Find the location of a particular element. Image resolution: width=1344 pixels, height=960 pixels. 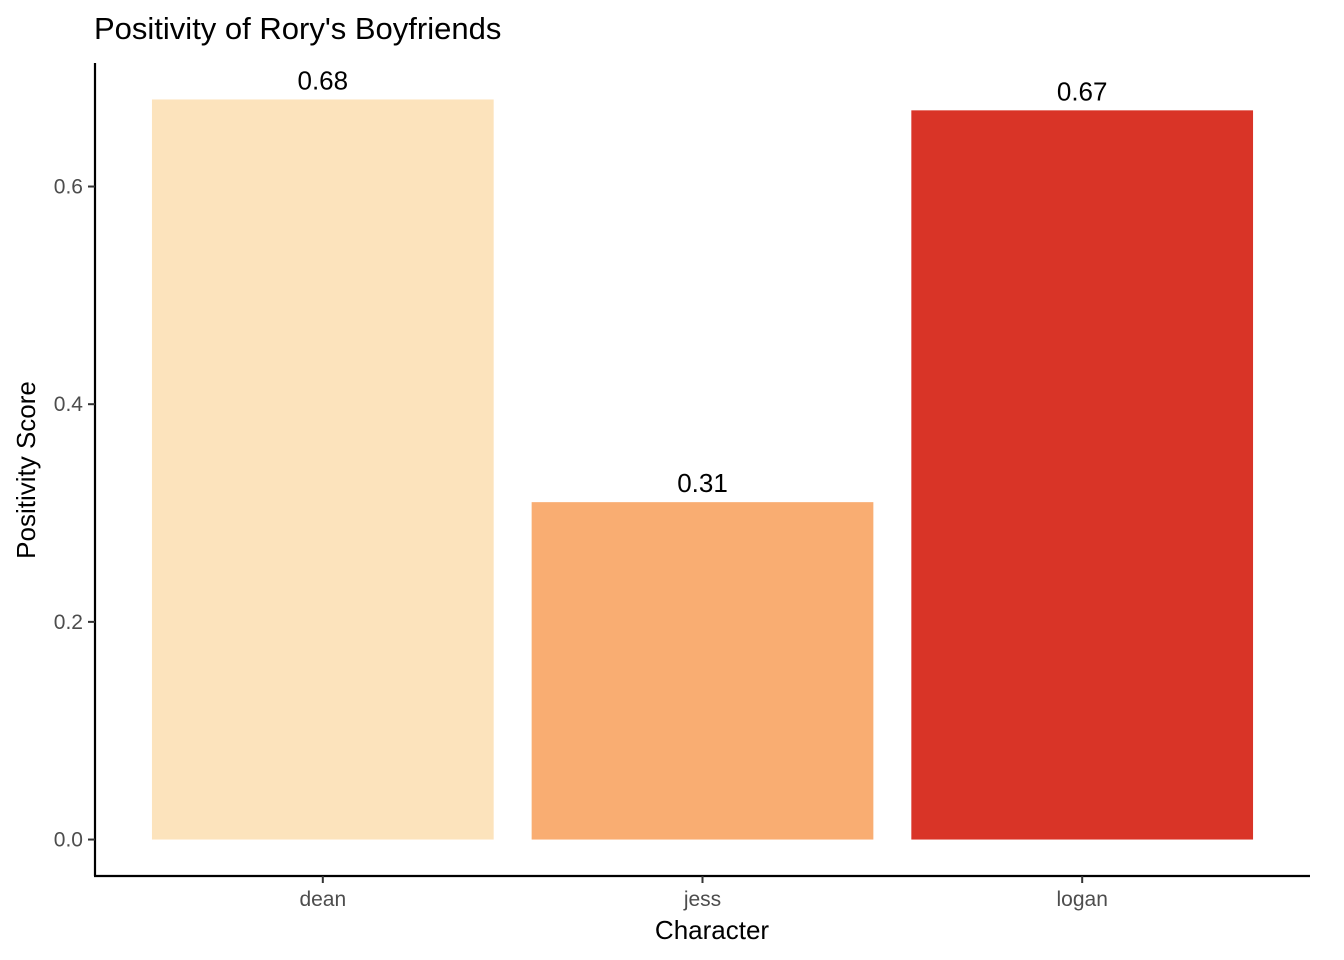

y-tick-label-3: 0.6 is located at coordinates (68, 187).